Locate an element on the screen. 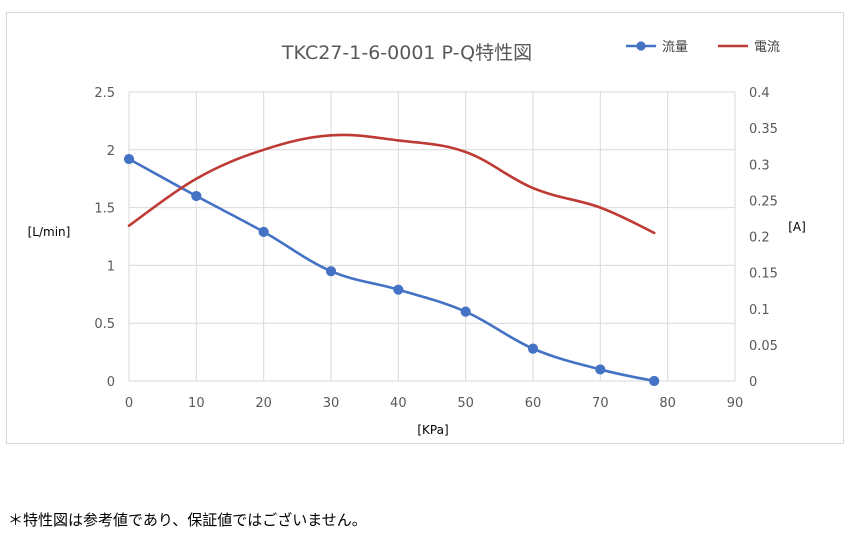 This screenshot has width=850, height=545. y-left-tick-label: 1.5 is located at coordinates (104, 209).